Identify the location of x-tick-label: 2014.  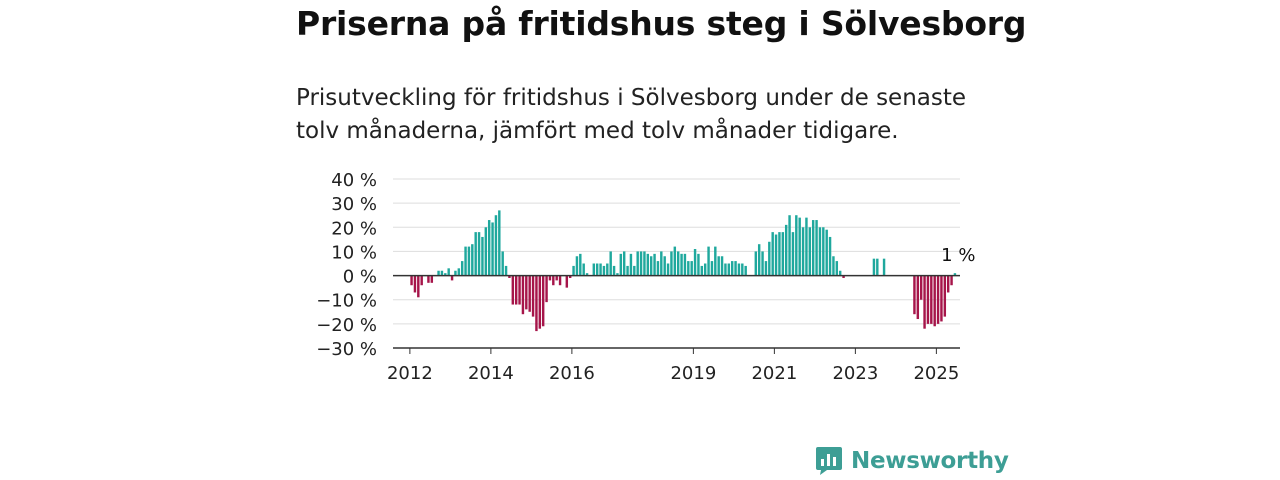
(491, 373).